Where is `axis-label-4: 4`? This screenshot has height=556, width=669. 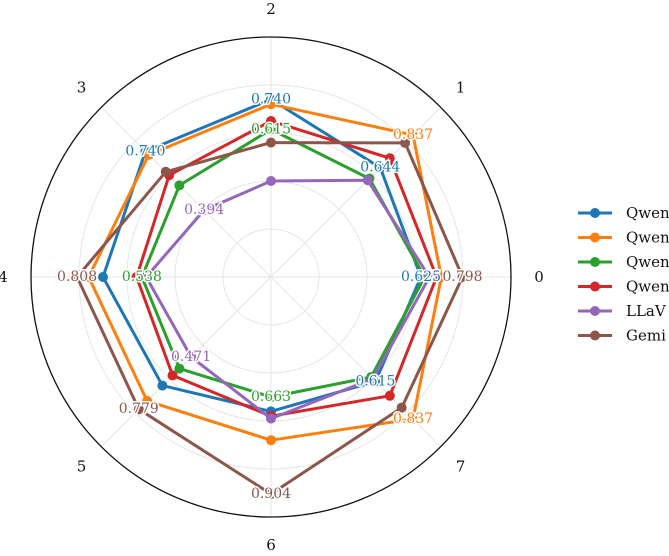 axis-label-4: 4 is located at coordinates (4, 277).